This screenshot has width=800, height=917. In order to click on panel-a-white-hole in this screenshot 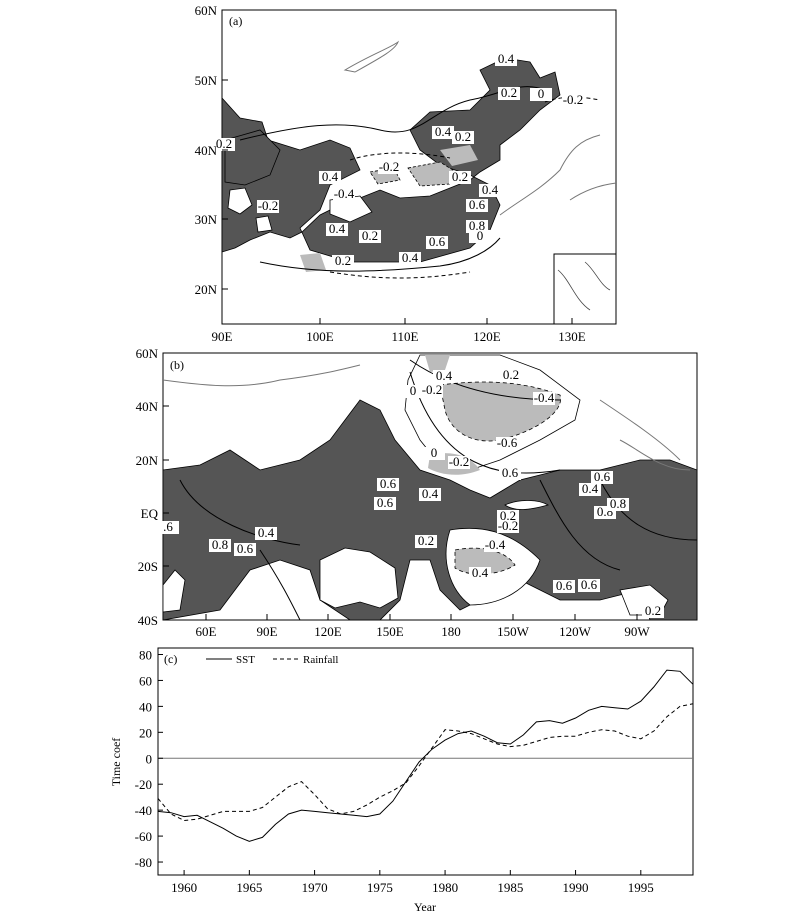, I will do `click(240, 201)`.